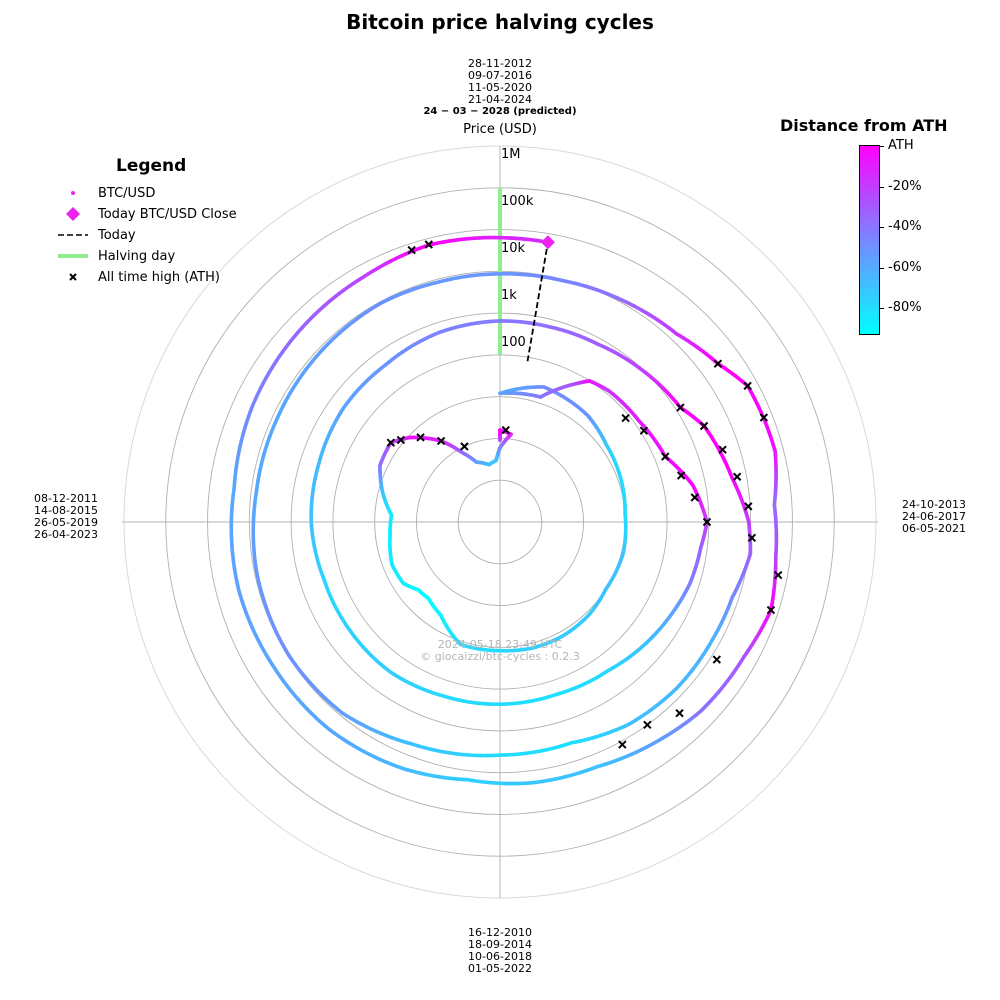  I want to click on diamond-marker-icon, so click(73, 214).